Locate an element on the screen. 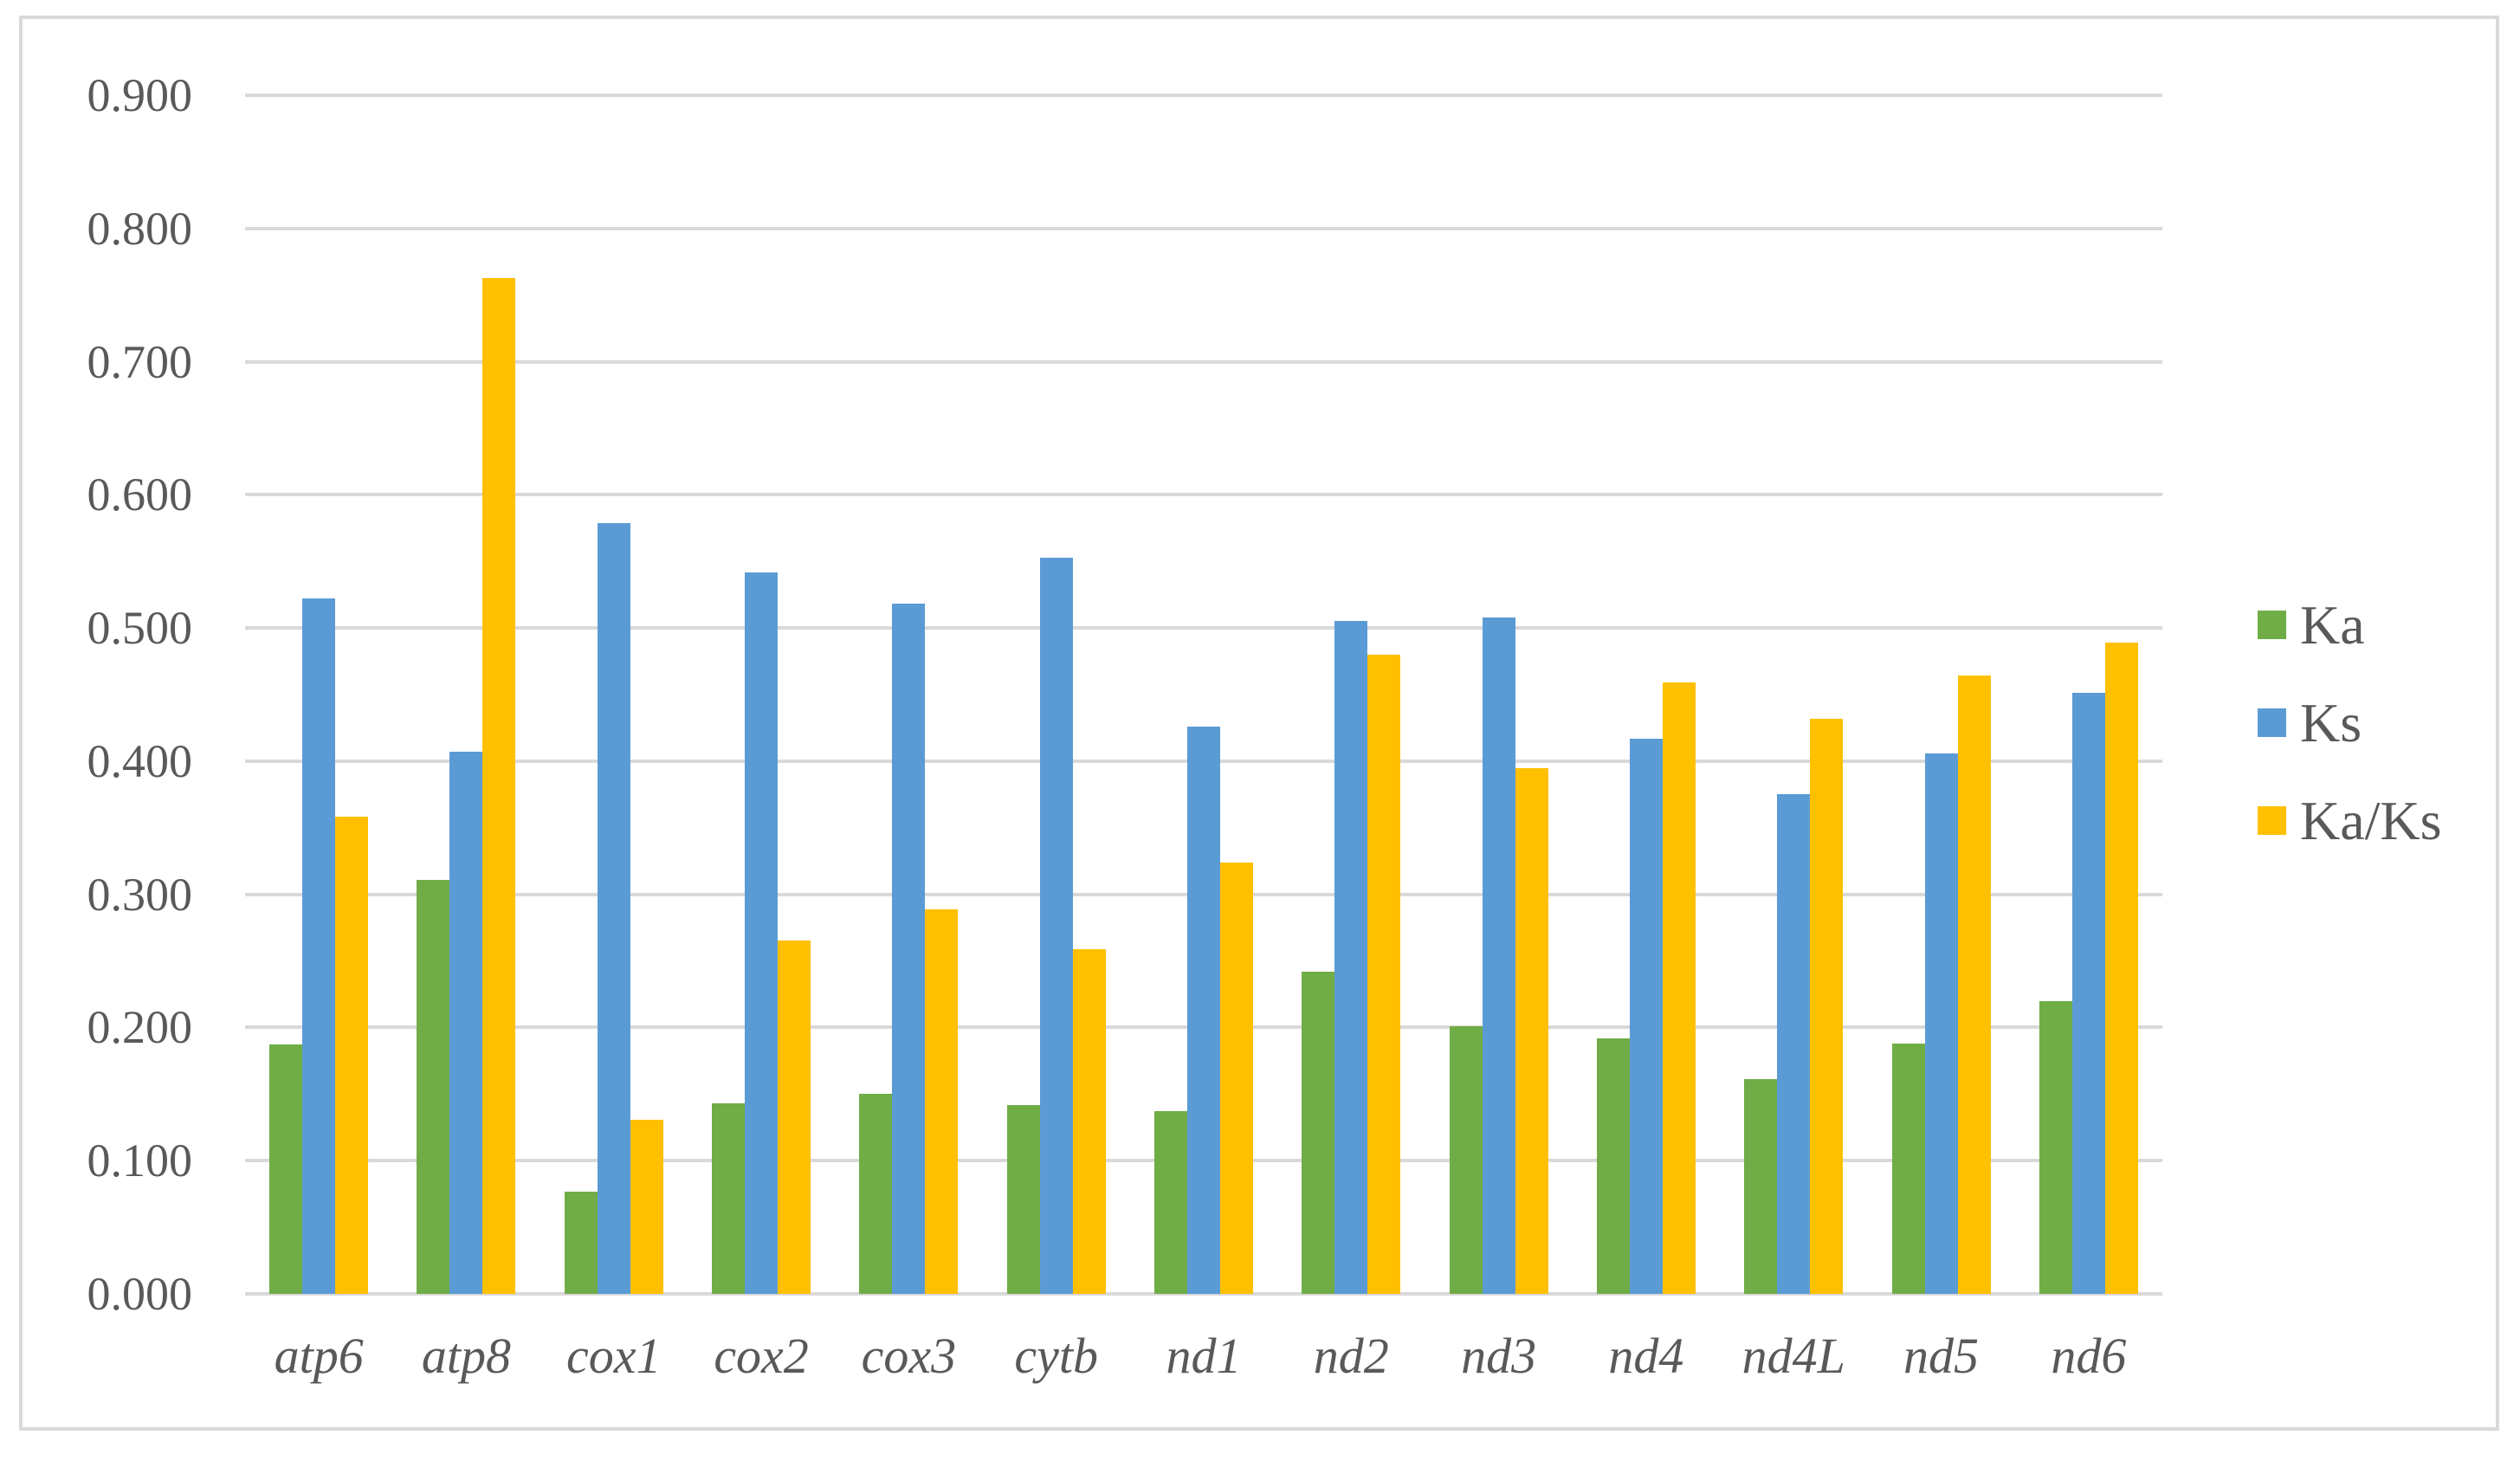 The height and width of the screenshot is (1461, 2520). bar-Ka-nd5 is located at coordinates (1908, 1168).